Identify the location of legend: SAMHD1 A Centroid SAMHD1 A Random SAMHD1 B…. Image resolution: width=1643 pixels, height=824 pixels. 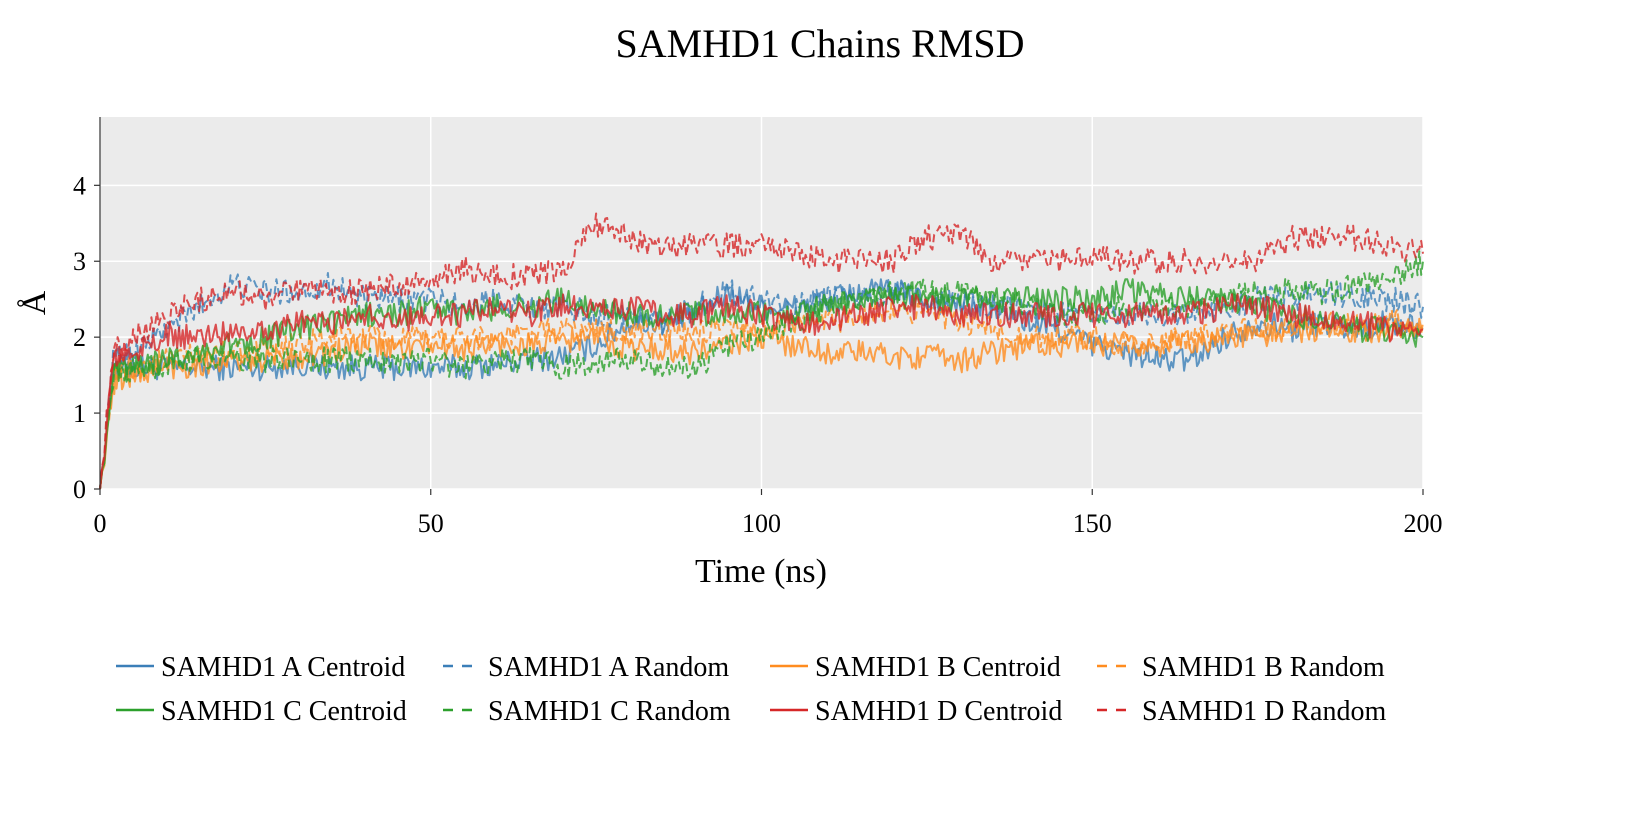
(751, 689).